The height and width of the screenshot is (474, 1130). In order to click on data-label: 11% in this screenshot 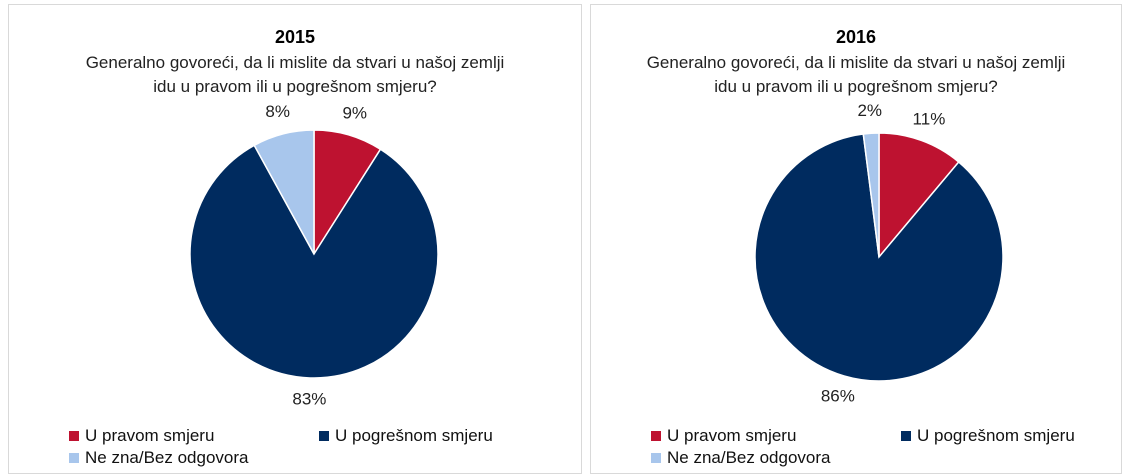, I will do `click(929, 118)`.